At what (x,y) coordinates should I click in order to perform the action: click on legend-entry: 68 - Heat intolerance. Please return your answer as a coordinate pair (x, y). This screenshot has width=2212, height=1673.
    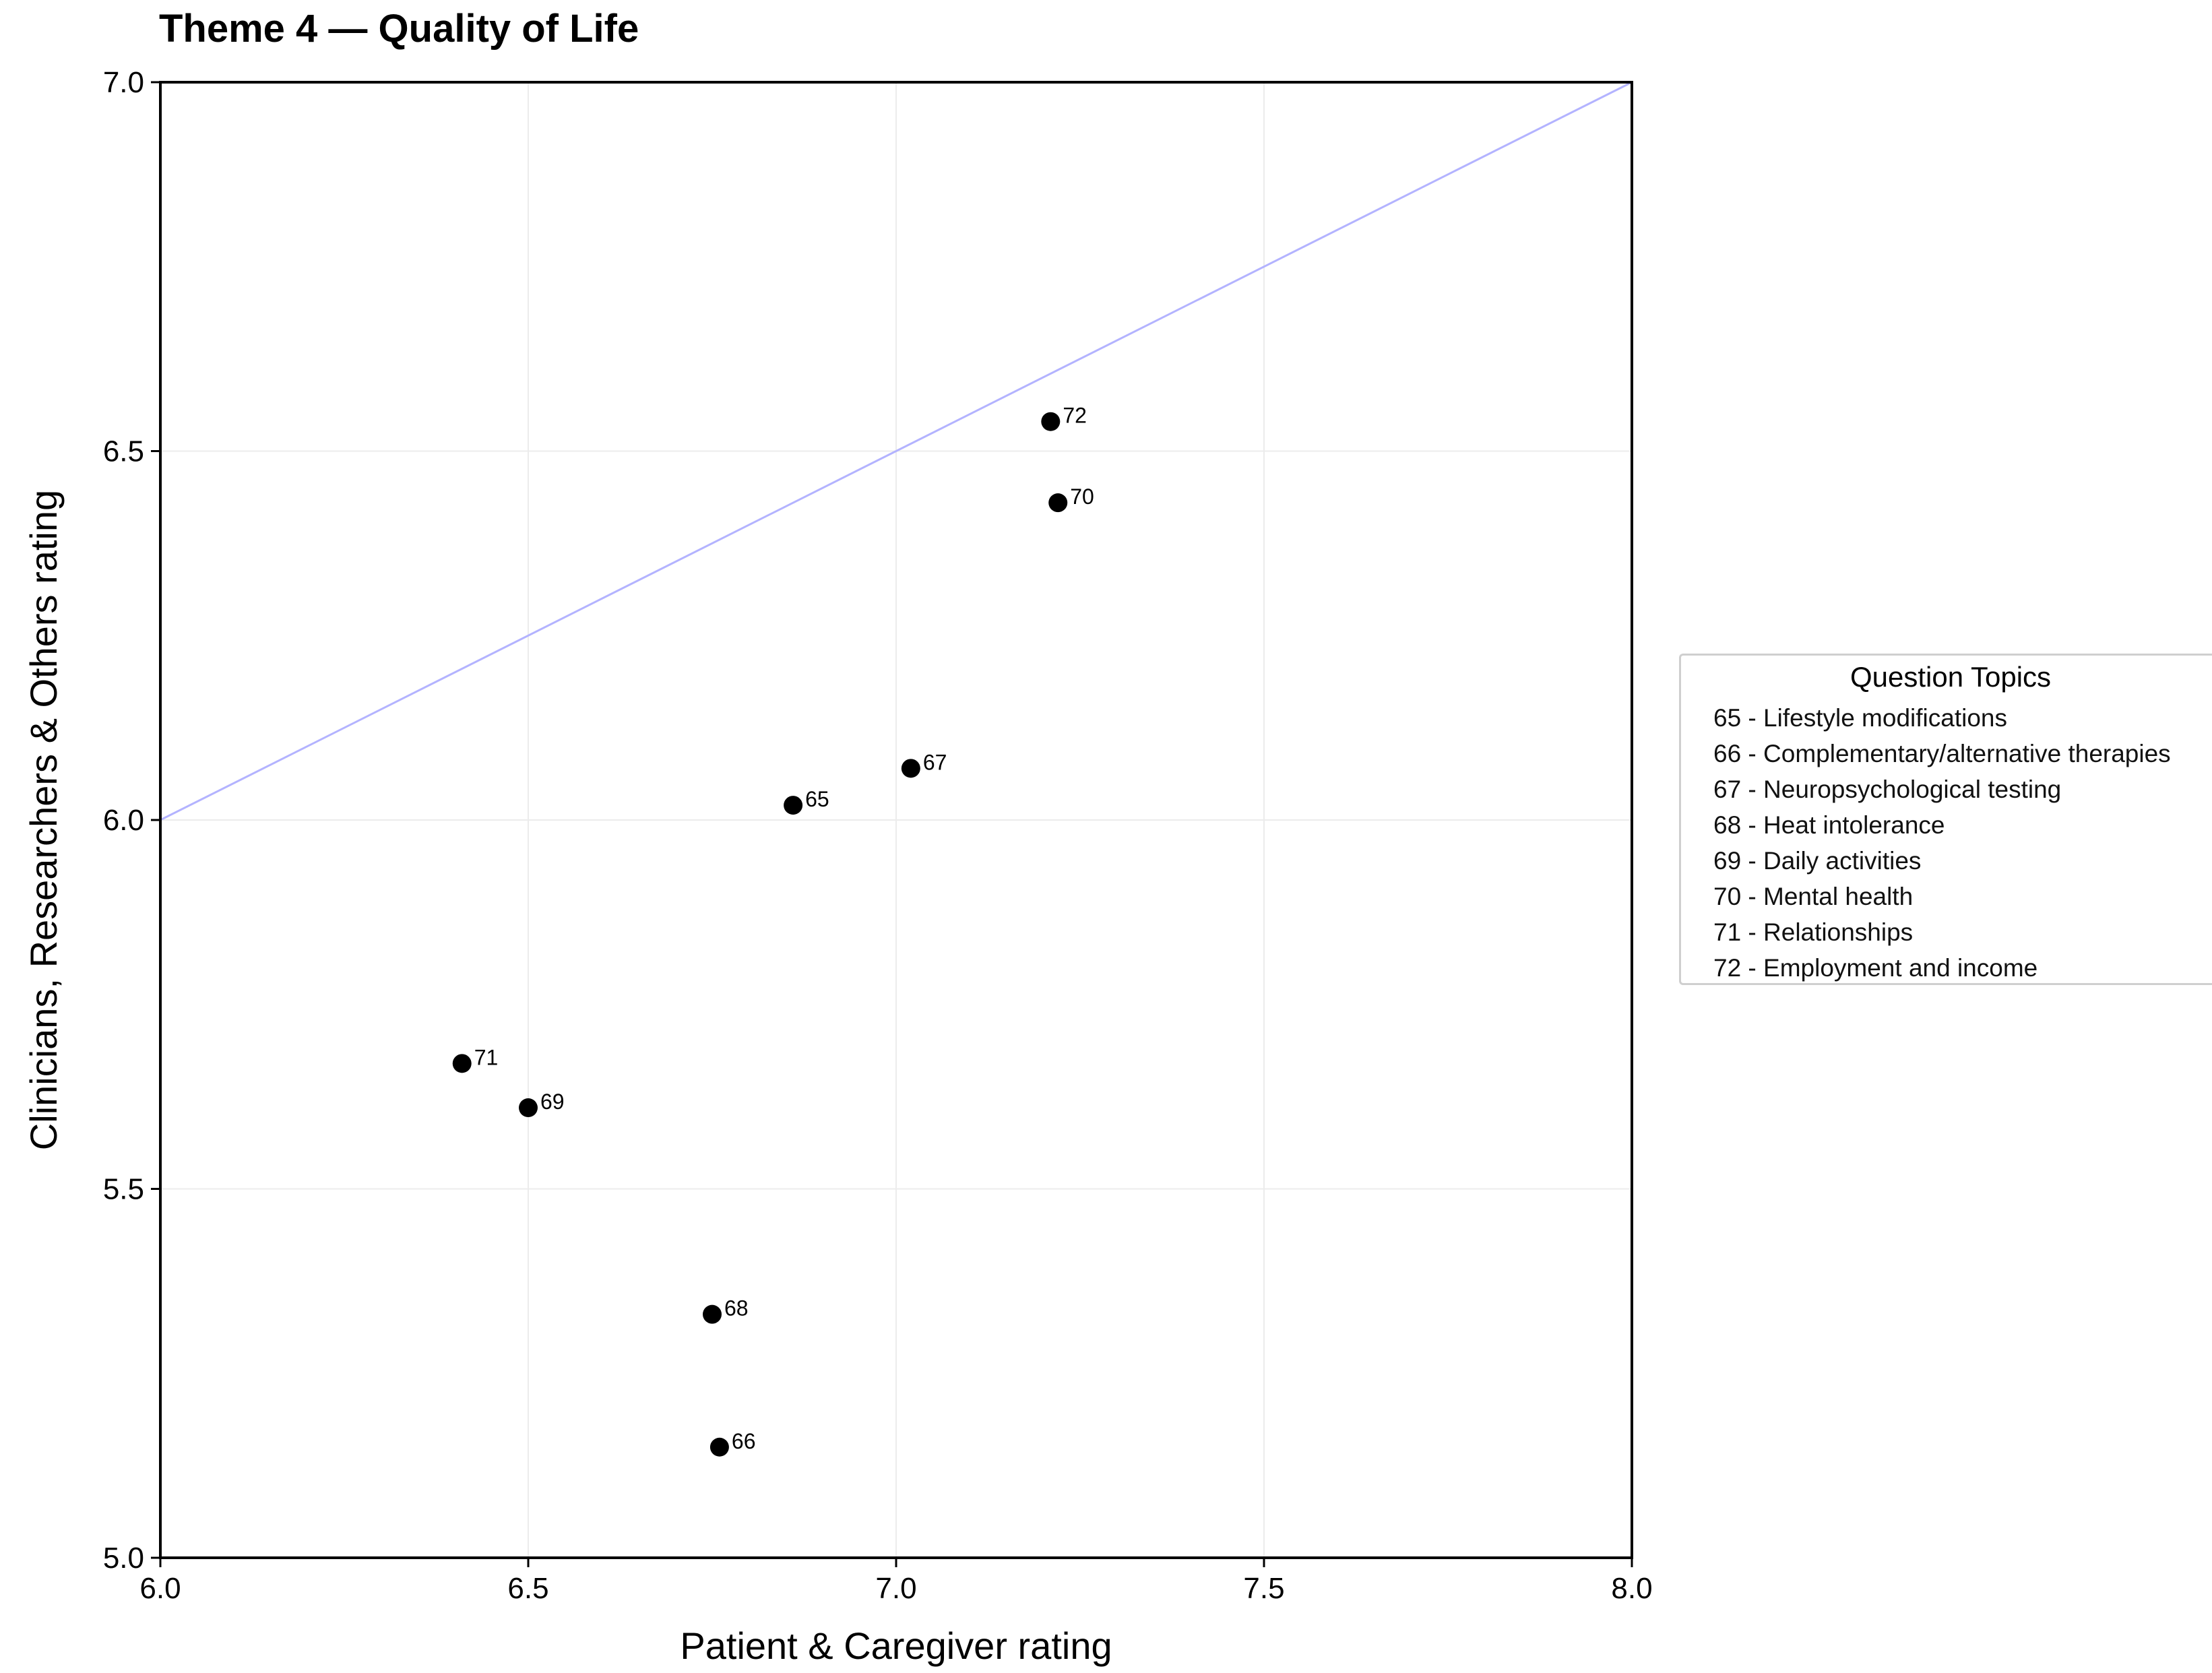
    Looking at the image, I should click on (1829, 825).